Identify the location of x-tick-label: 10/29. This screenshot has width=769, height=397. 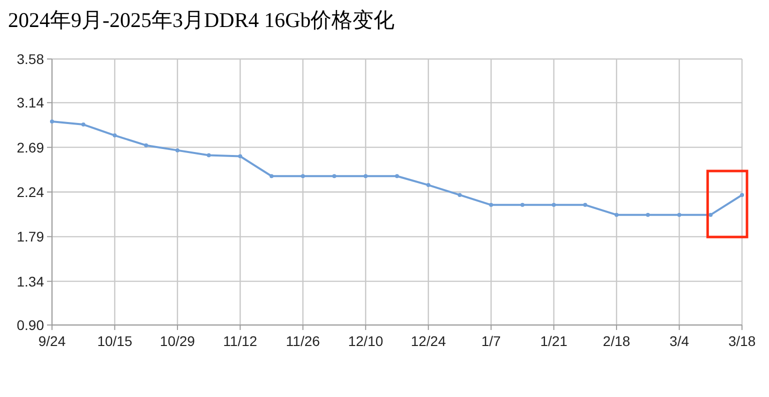
(178, 341).